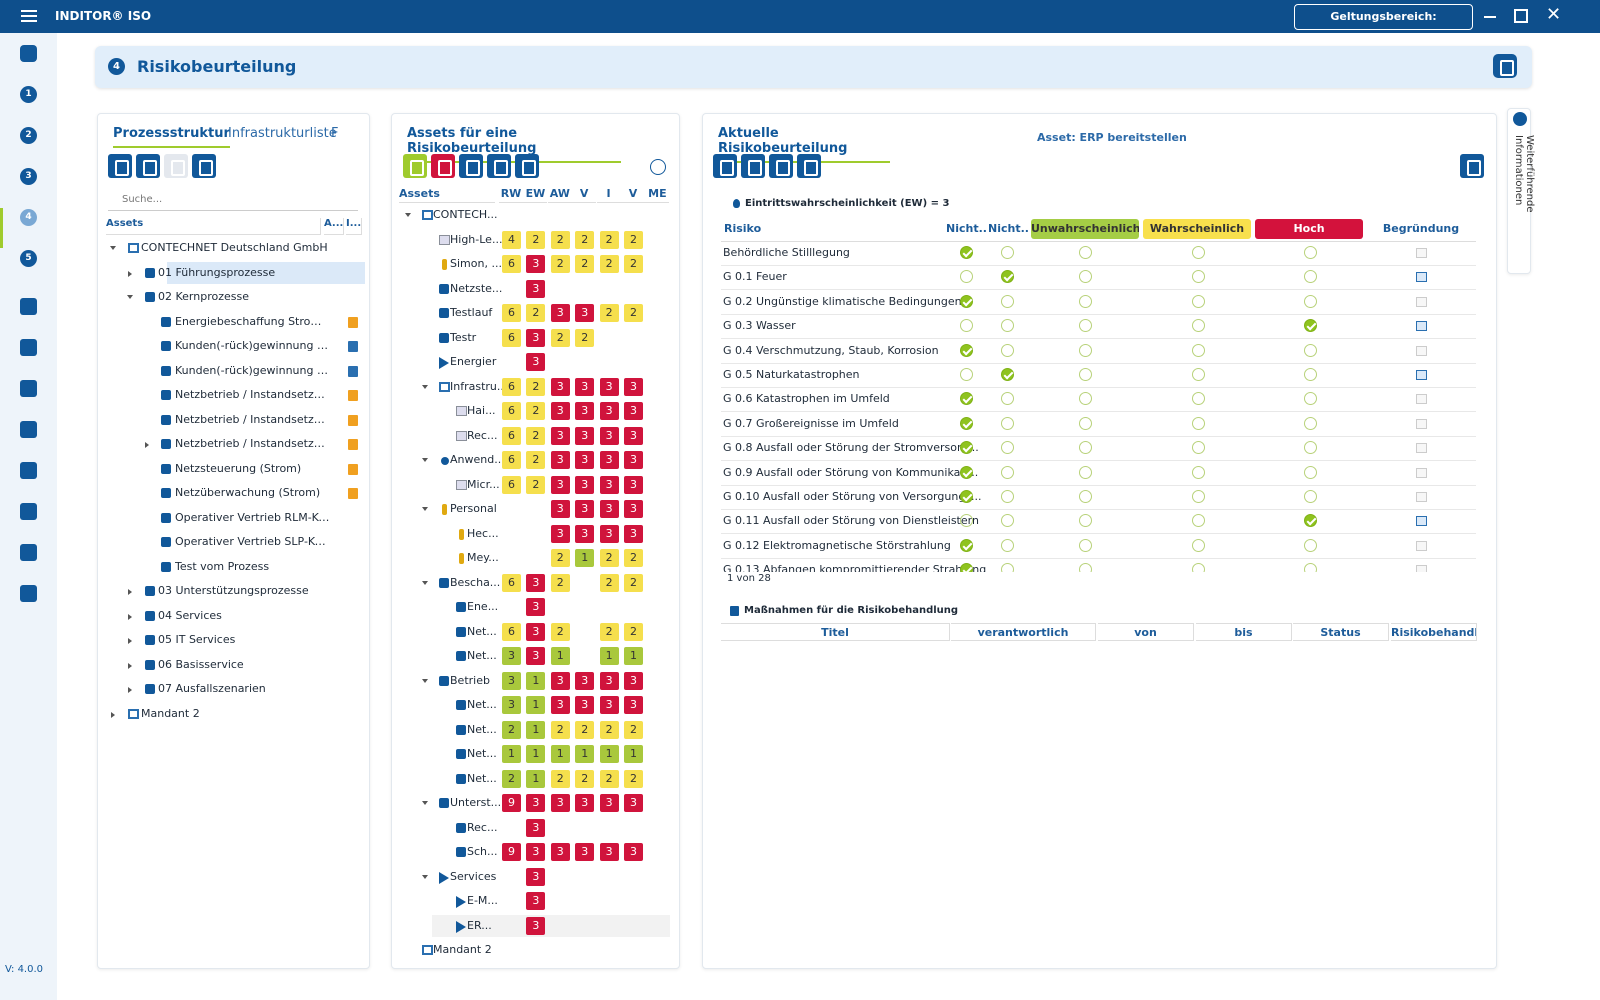  I want to click on tree-node: Netzüberwachung (Strom), so click(248, 492).